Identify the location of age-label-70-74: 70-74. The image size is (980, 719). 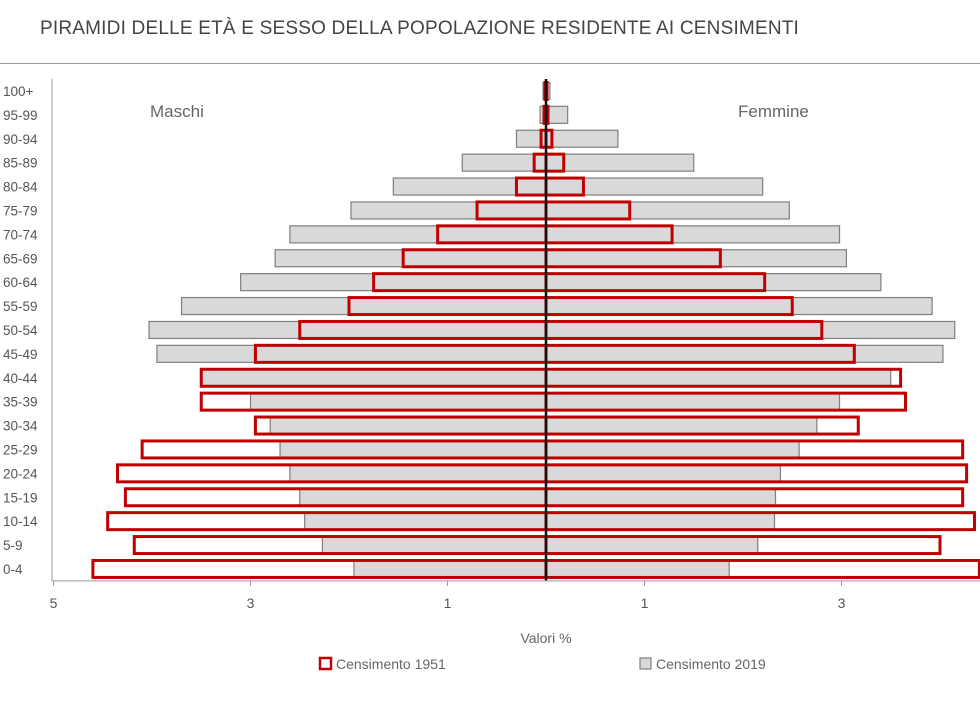
(20, 234).